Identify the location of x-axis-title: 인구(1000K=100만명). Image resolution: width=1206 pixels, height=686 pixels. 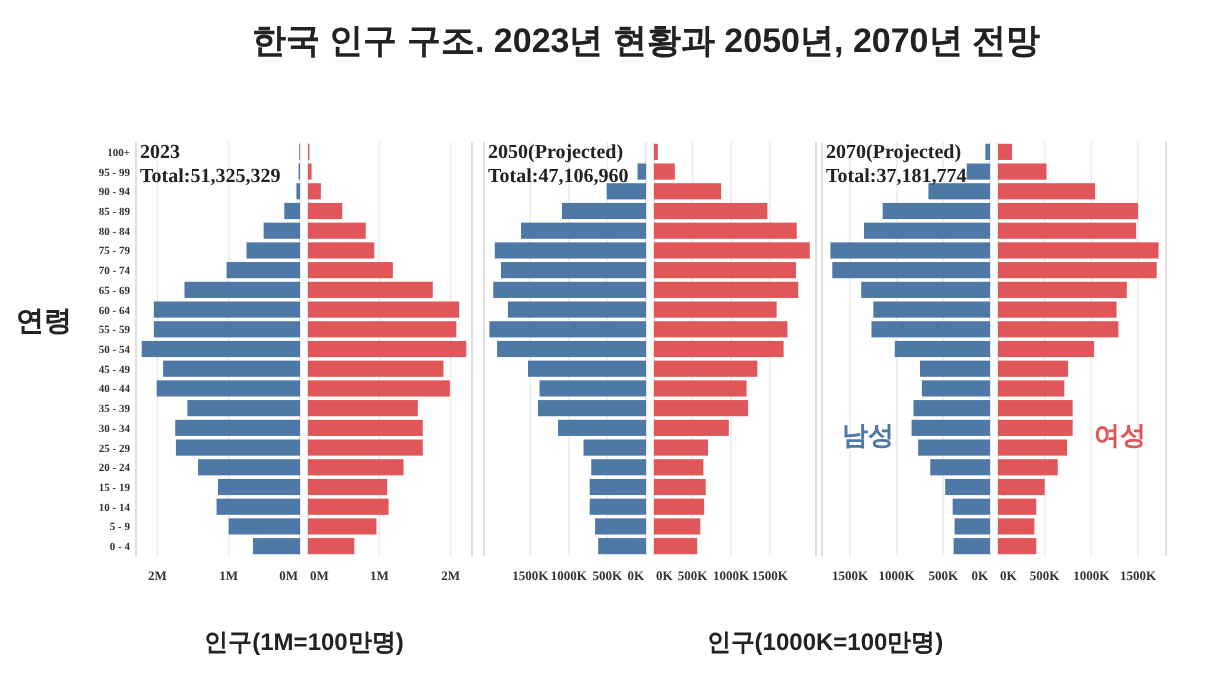
(825, 642).